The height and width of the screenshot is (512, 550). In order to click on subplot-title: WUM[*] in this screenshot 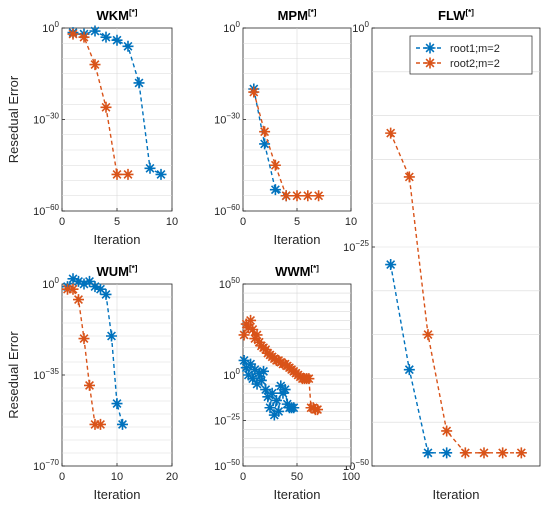, I will do `click(117, 271)`.